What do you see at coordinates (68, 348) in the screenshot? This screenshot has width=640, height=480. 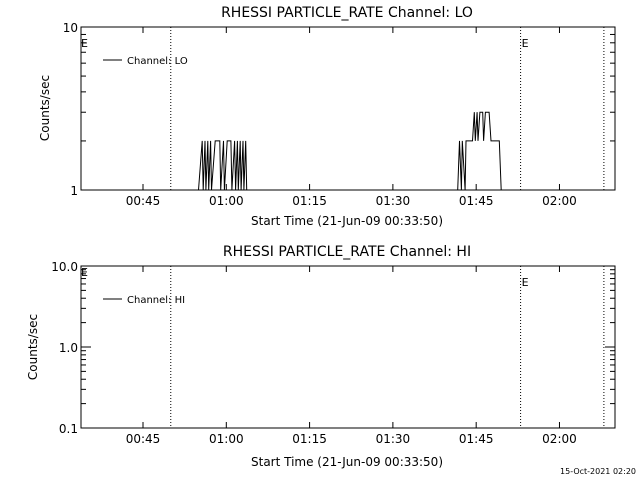 I see `y-tick-label: 1.0` at bounding box center [68, 348].